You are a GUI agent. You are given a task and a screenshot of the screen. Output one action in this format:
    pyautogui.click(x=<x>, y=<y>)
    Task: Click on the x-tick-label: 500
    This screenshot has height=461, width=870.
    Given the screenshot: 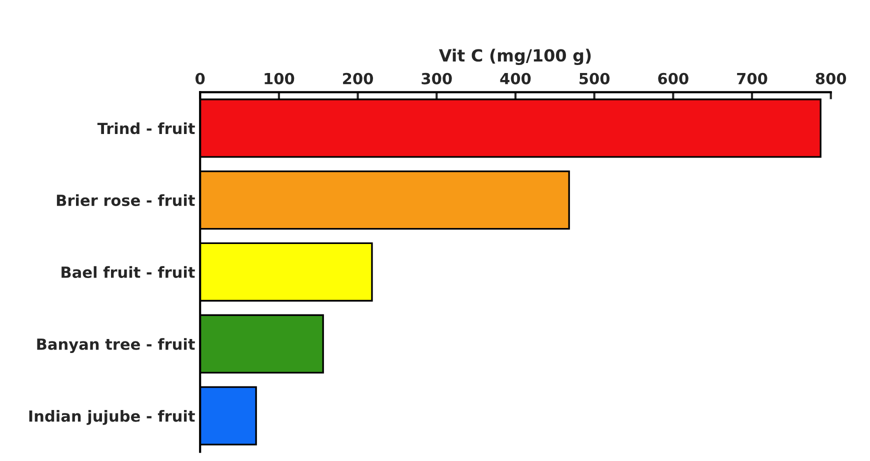 What is the action you would take?
    pyautogui.click(x=595, y=78)
    